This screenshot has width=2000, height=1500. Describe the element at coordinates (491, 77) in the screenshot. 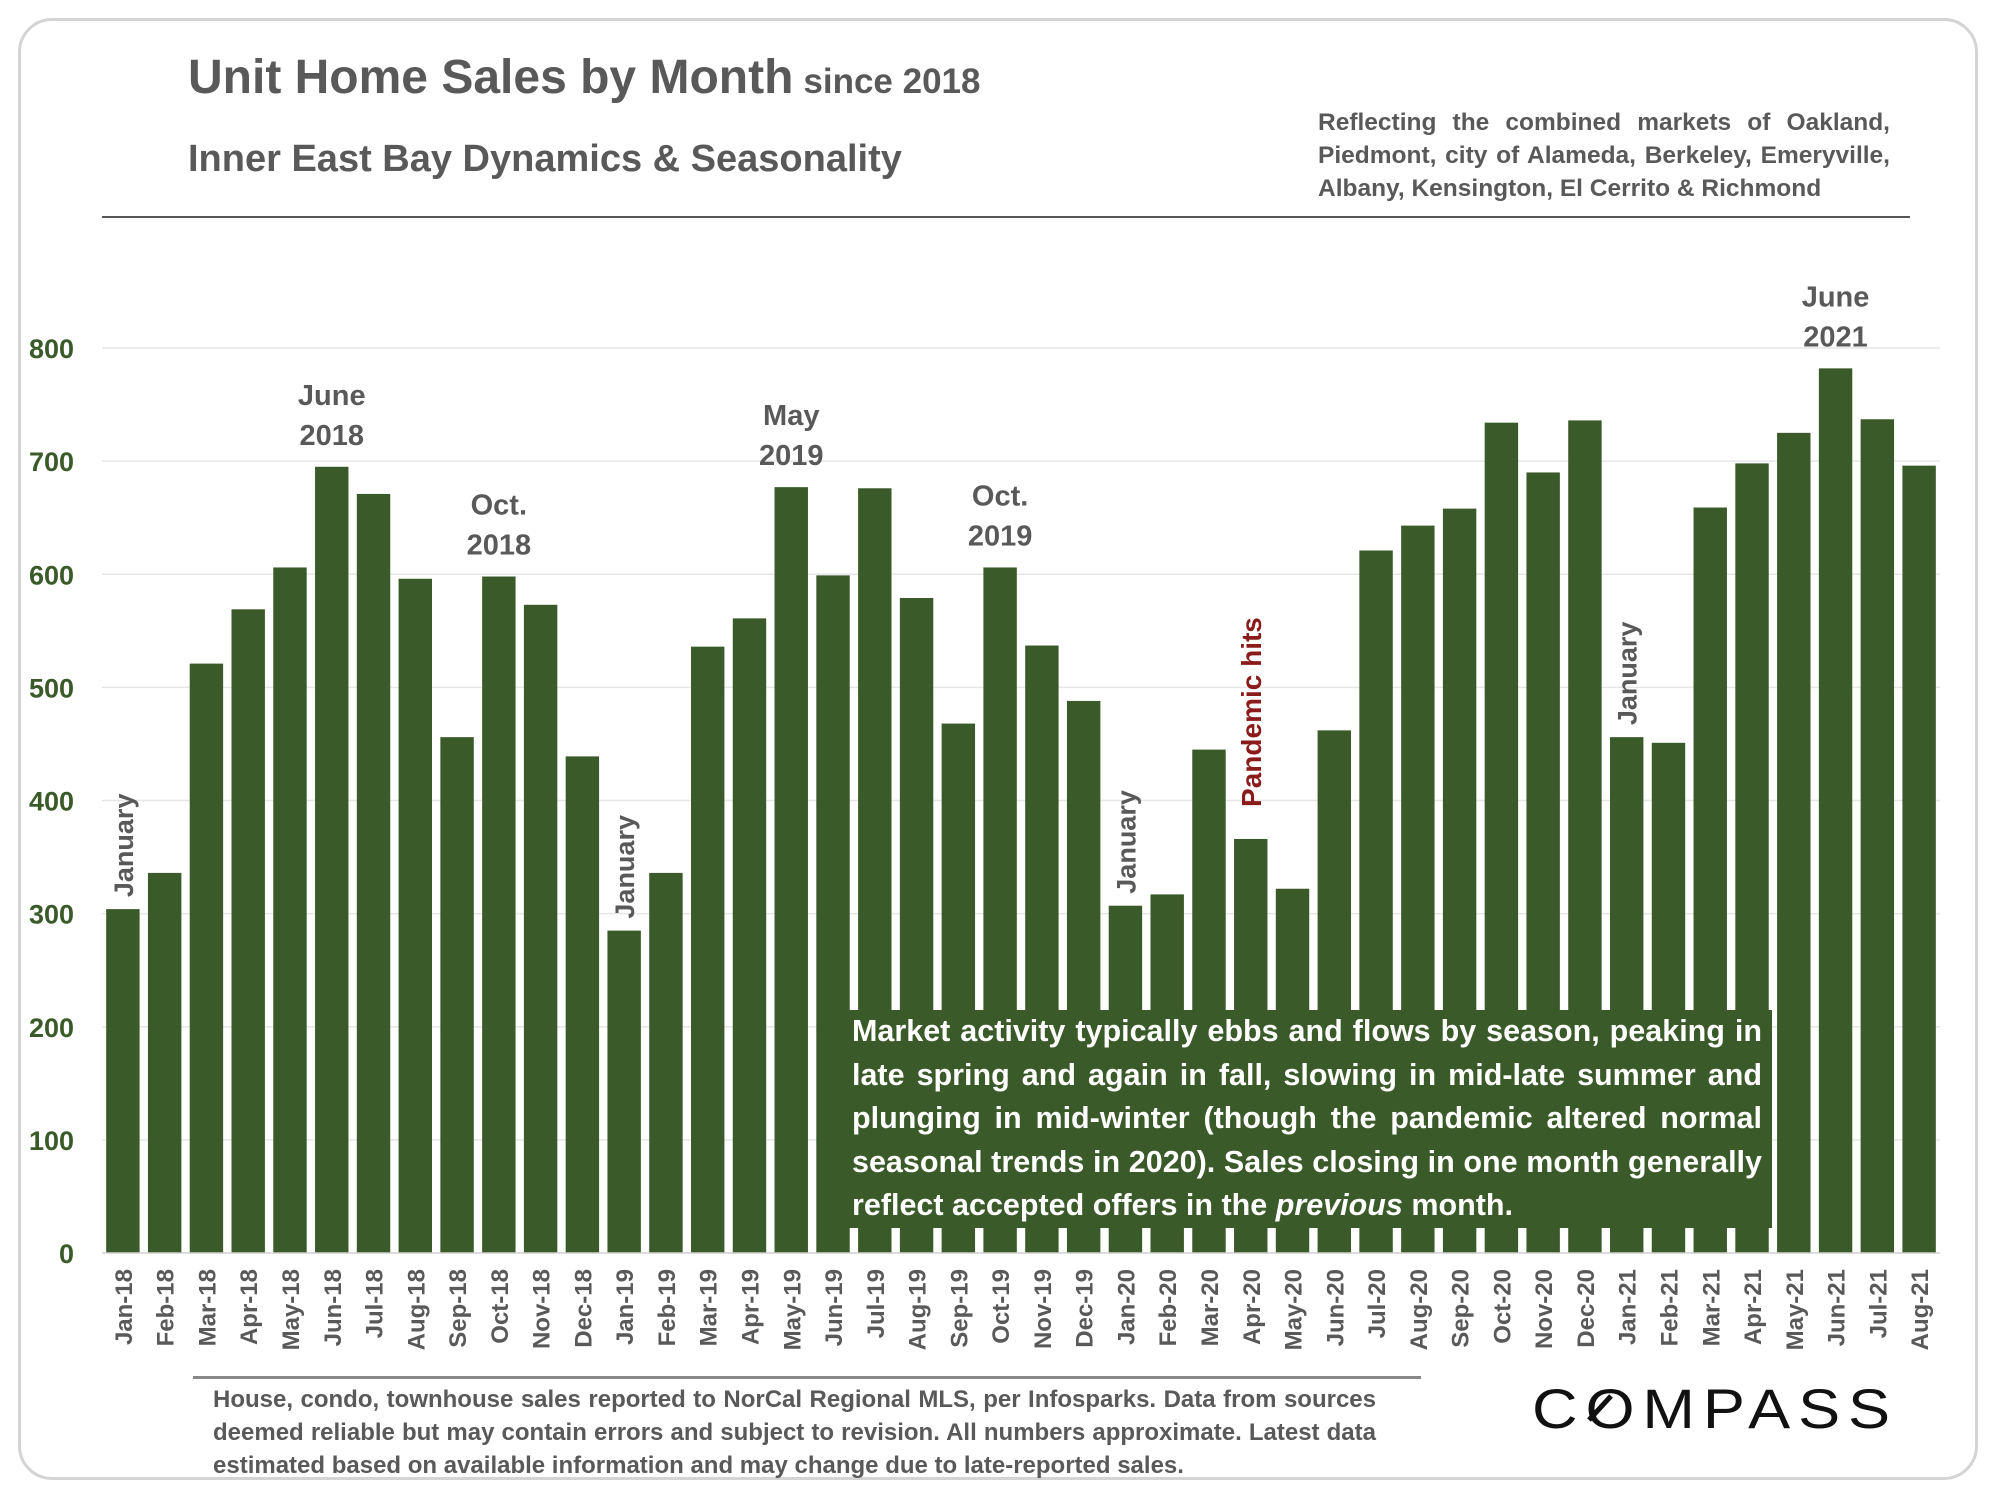

I see `title-main: Unit Home Sales by Month` at that location.